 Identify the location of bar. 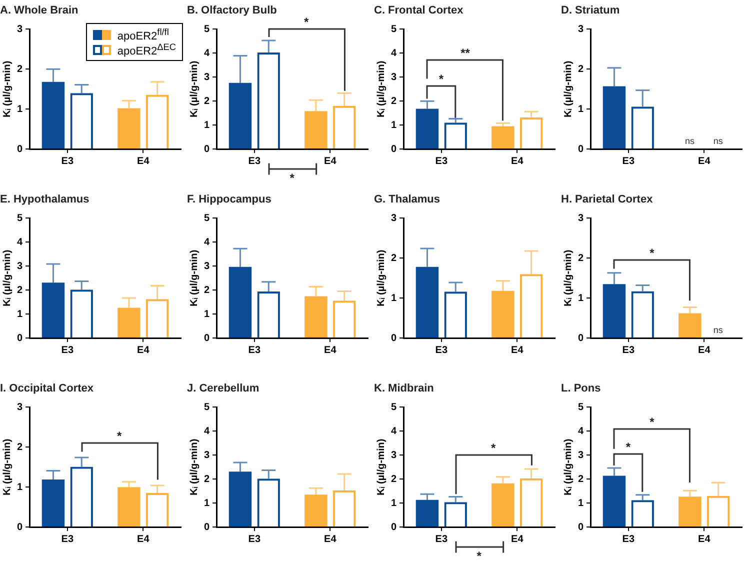
(690, 325).